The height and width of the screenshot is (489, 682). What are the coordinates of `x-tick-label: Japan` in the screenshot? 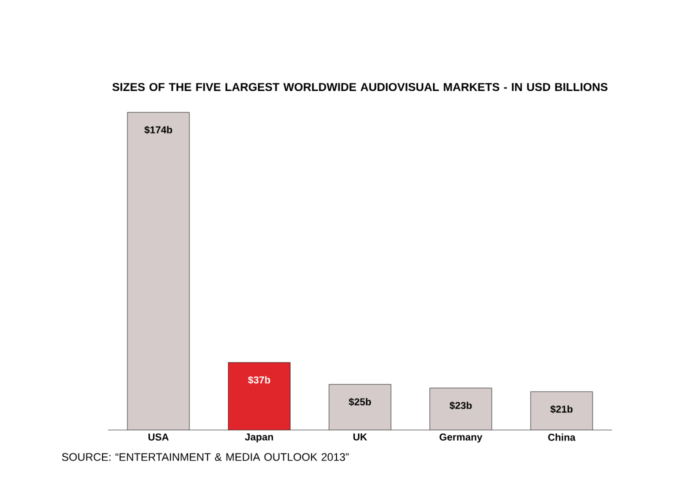 It's located at (258, 438).